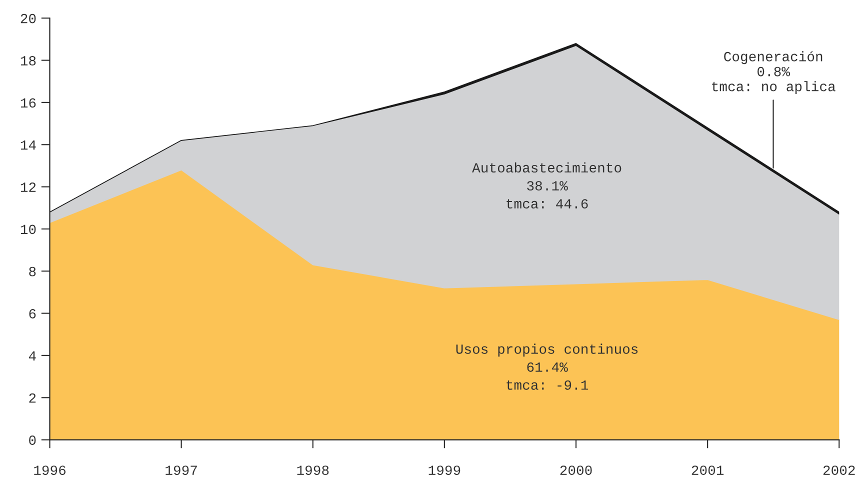  Describe the element at coordinates (708, 470) in the screenshot. I see `x-tick-label: 2001` at that location.